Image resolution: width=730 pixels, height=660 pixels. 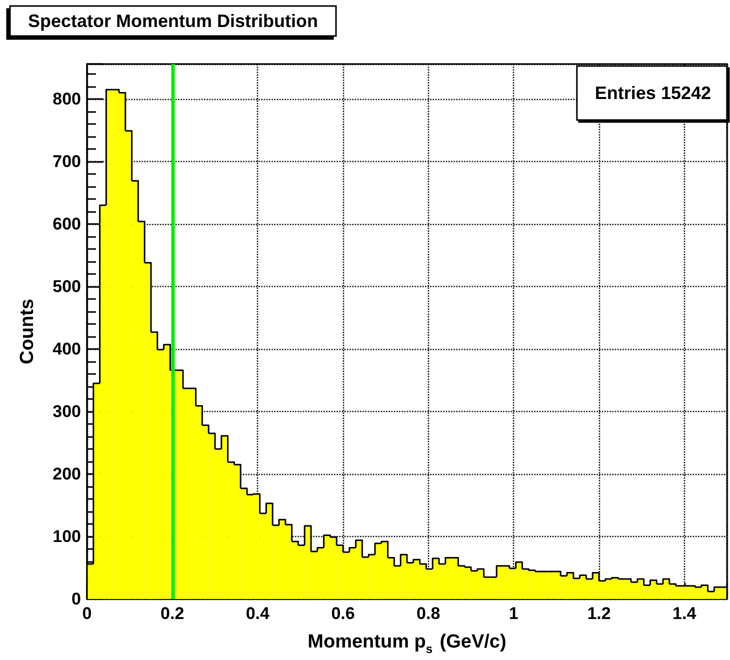 What do you see at coordinates (66, 224) in the screenshot?
I see `y-tick-label: 600` at bounding box center [66, 224].